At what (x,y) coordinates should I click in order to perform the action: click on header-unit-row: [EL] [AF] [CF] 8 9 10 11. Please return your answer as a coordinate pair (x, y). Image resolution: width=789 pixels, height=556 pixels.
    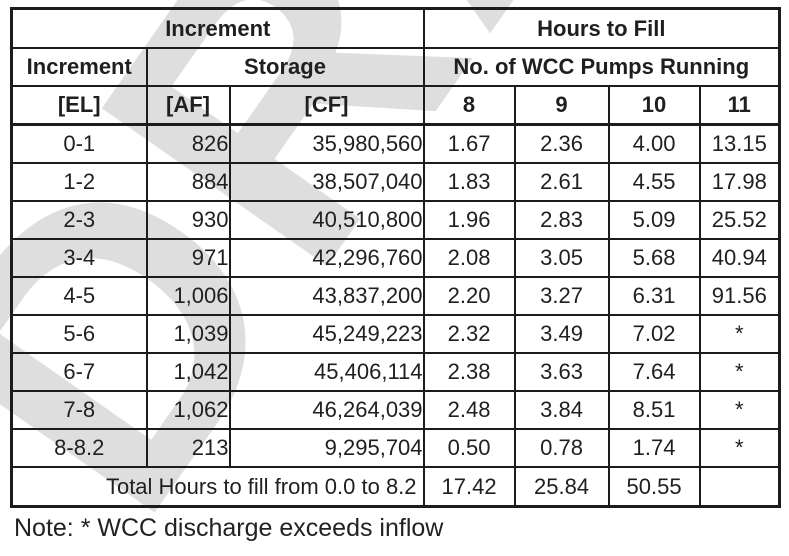
    Looking at the image, I should click on (395, 105).